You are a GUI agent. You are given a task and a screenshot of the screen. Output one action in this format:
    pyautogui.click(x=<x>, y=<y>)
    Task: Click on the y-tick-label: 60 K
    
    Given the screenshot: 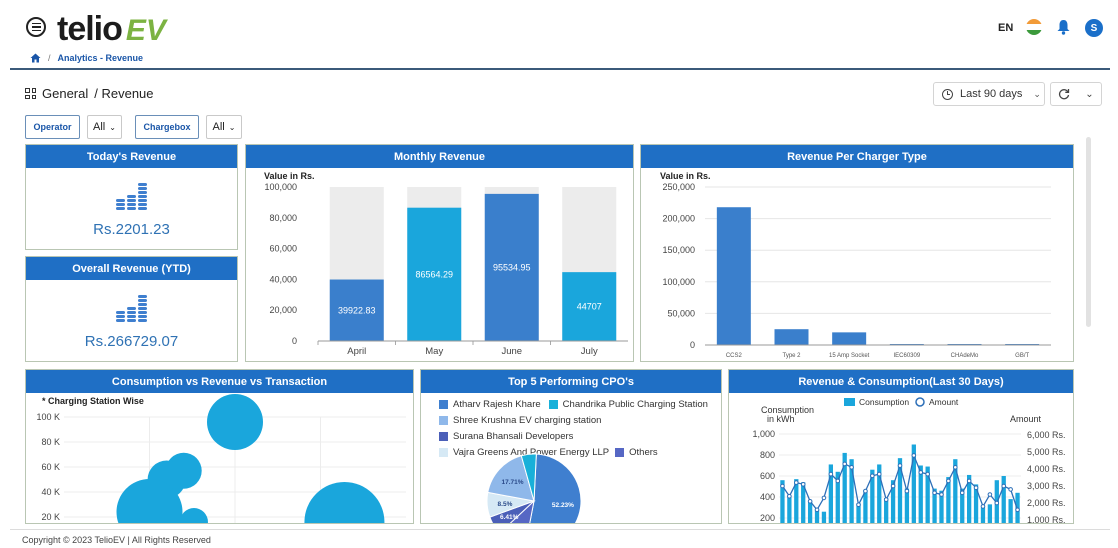 What is the action you would take?
    pyautogui.click(x=50, y=467)
    